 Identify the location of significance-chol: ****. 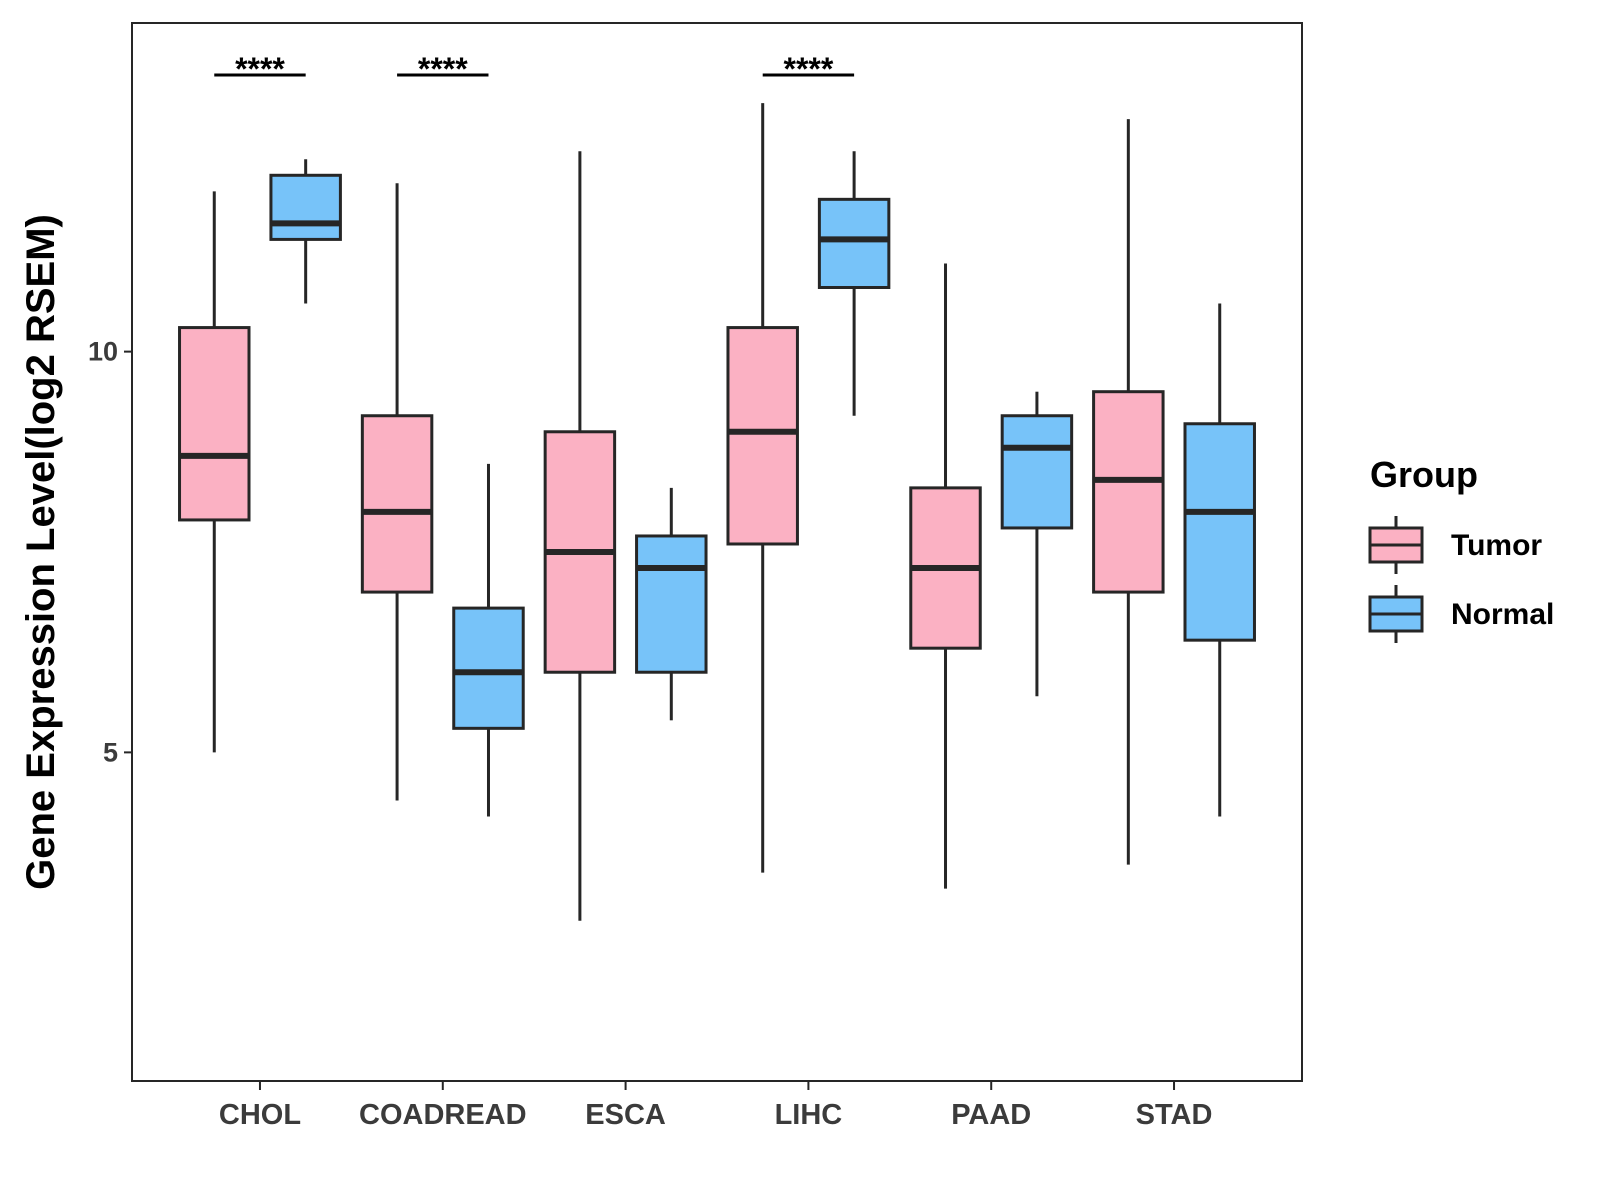
(260, 69).